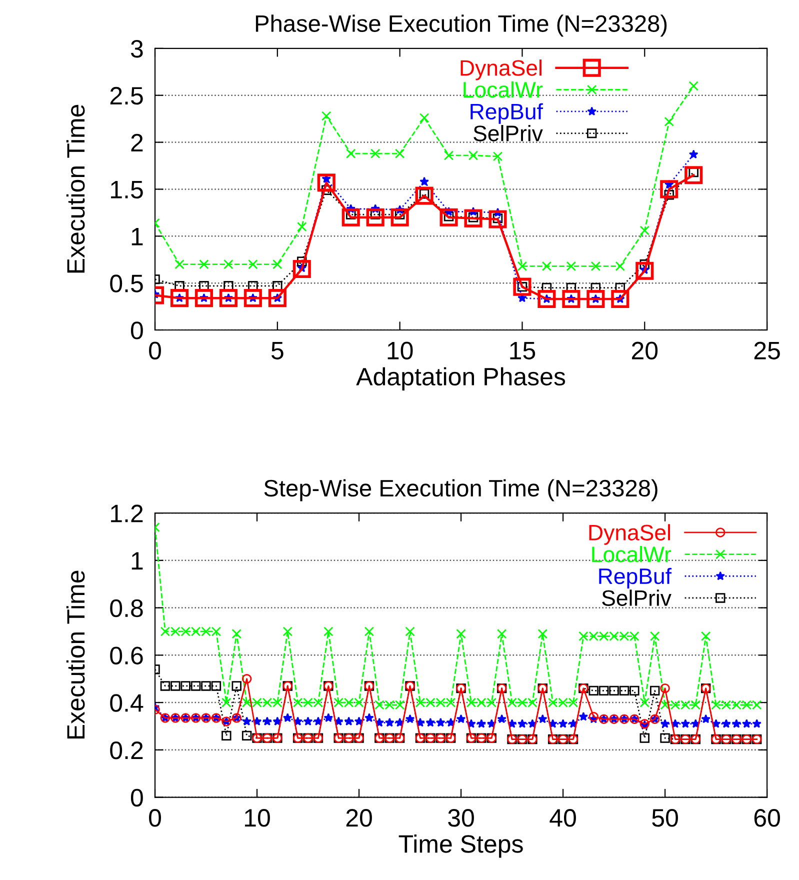 The image size is (799, 880). What do you see at coordinates (563, 818) in the screenshot?
I see `x-tick-label: 40` at bounding box center [563, 818].